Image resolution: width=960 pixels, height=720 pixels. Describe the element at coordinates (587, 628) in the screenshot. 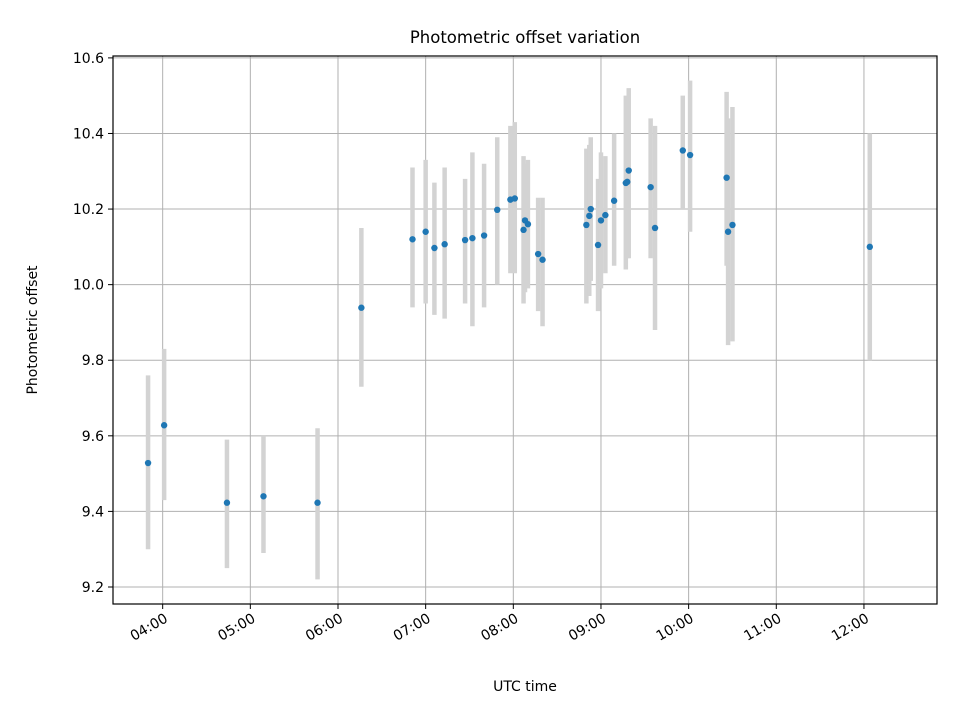

I see `x-tick-label: 09:00` at that location.